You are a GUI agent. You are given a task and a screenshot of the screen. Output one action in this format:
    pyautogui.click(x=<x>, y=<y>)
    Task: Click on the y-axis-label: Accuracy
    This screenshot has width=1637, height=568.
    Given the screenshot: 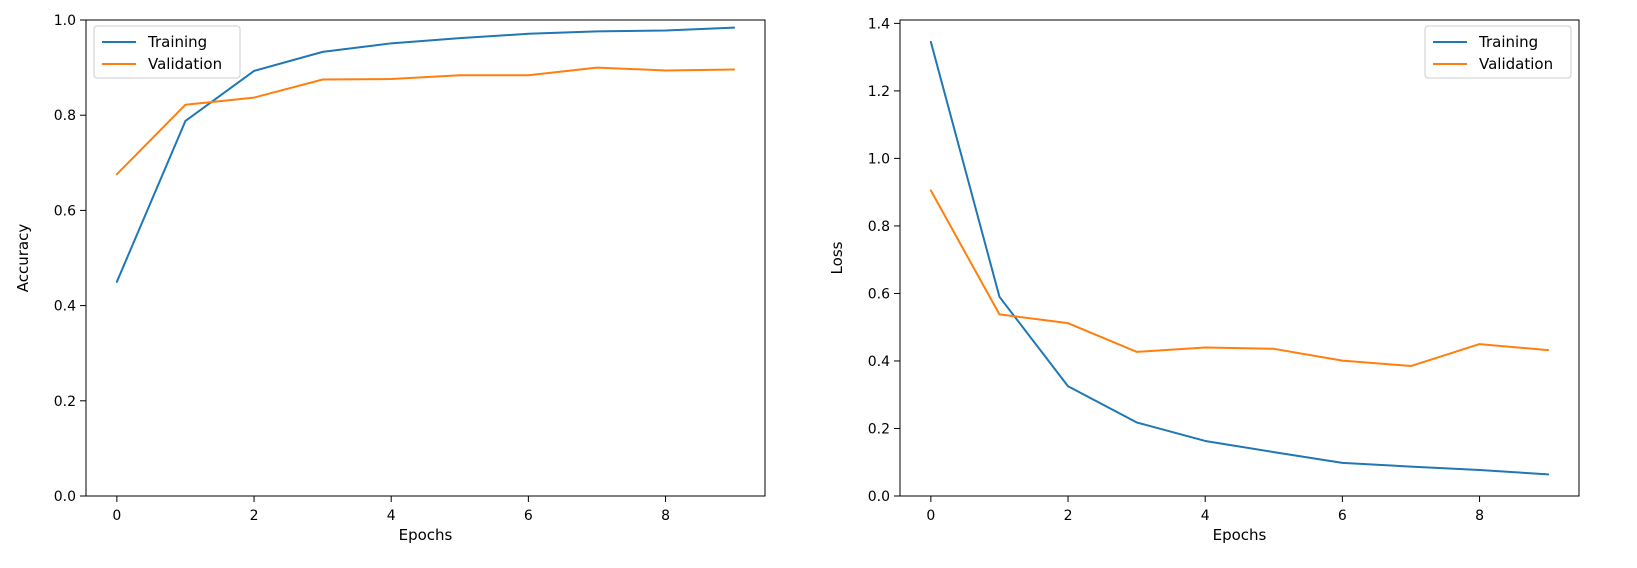 What is the action you would take?
    pyautogui.click(x=23, y=258)
    